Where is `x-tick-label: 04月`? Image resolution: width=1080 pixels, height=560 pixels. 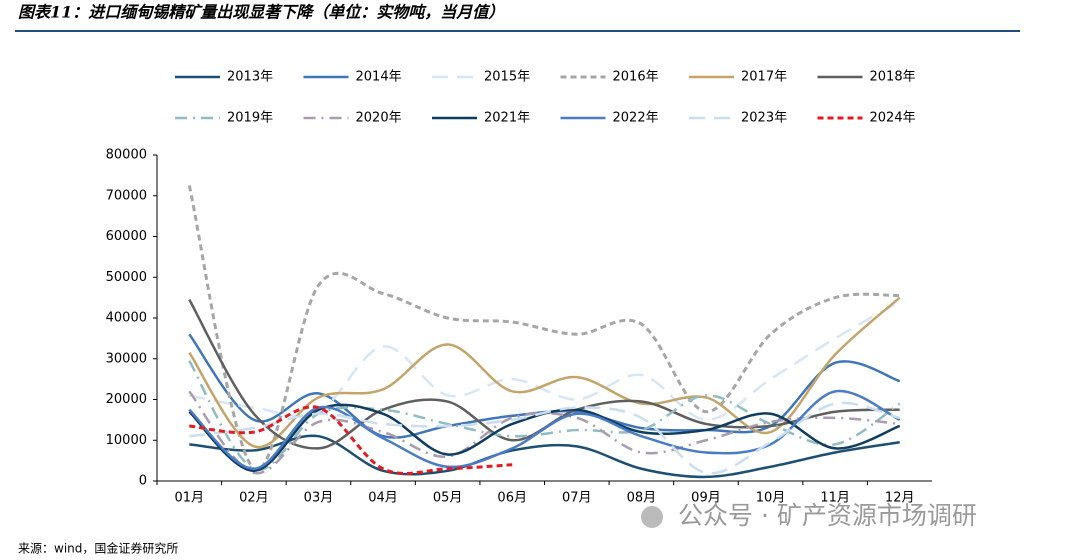 x-tick-label: 04月 is located at coordinates (383, 498).